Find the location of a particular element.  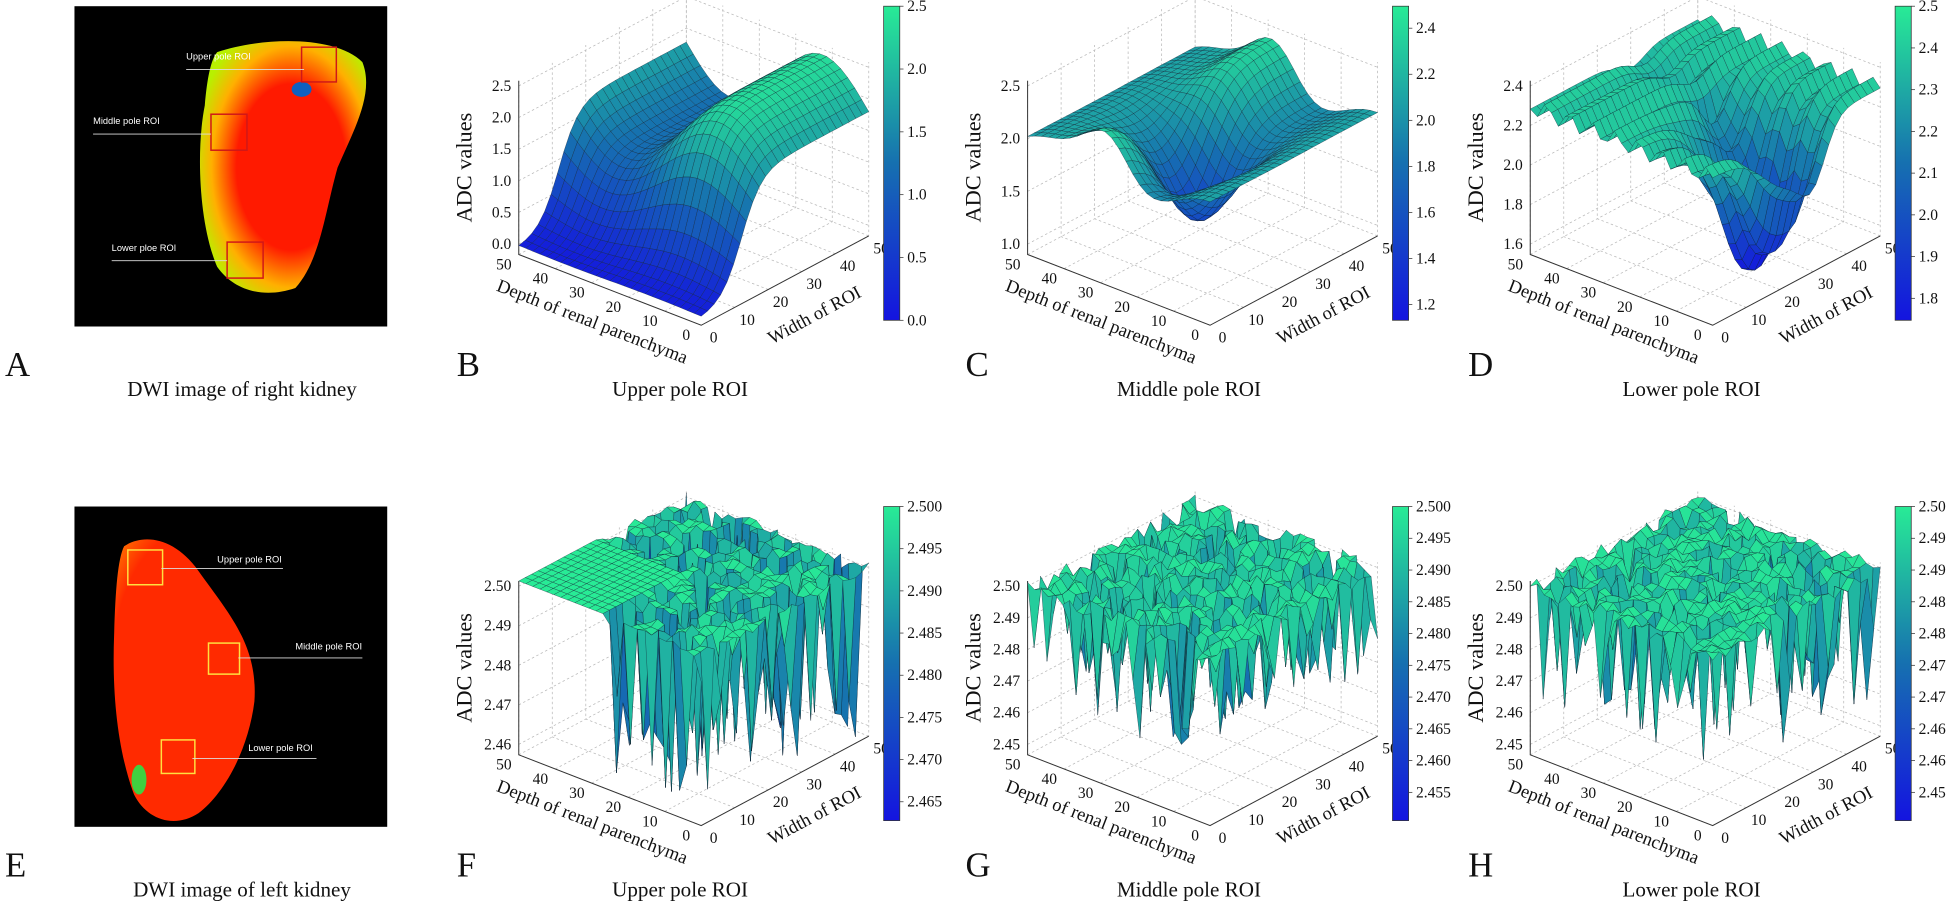

colorbar-tick-label: 2.3 is located at coordinates (1929, 90).